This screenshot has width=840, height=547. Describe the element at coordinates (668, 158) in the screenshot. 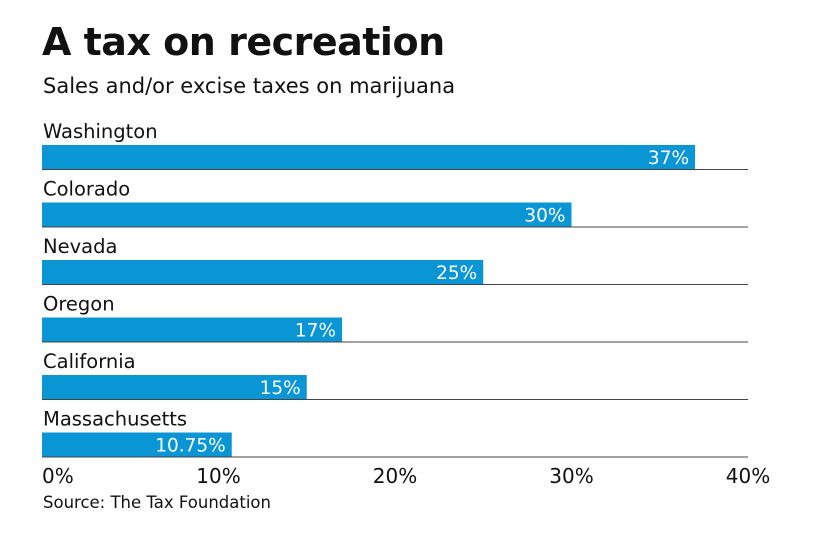

I see `value-label: 37%` at that location.